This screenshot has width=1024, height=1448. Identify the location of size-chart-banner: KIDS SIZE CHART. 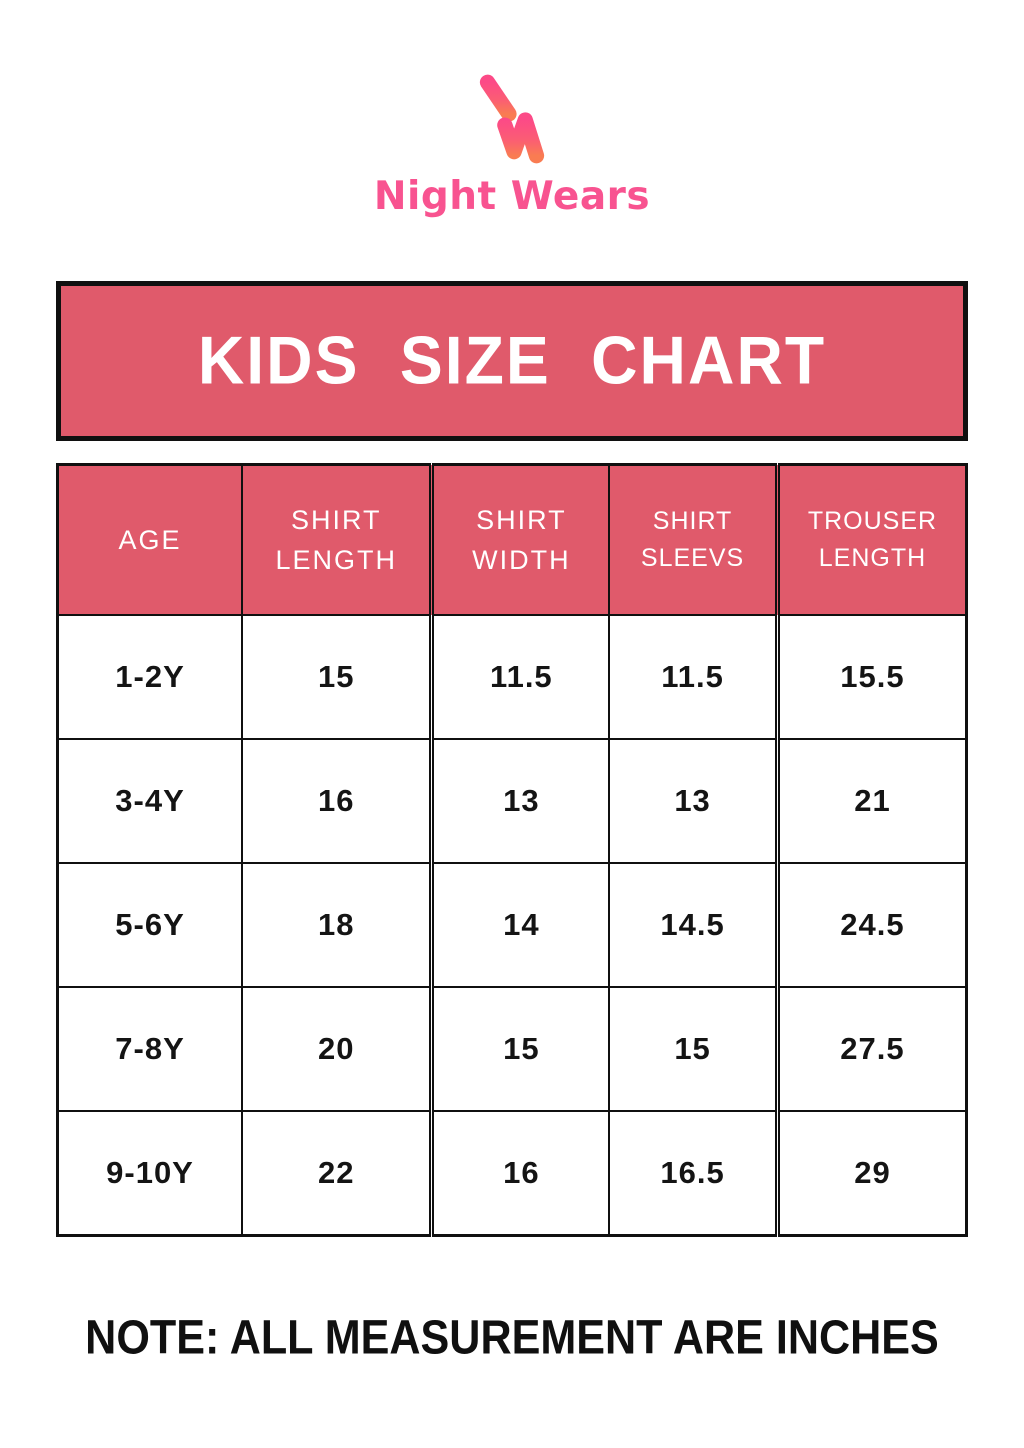
(512, 361).